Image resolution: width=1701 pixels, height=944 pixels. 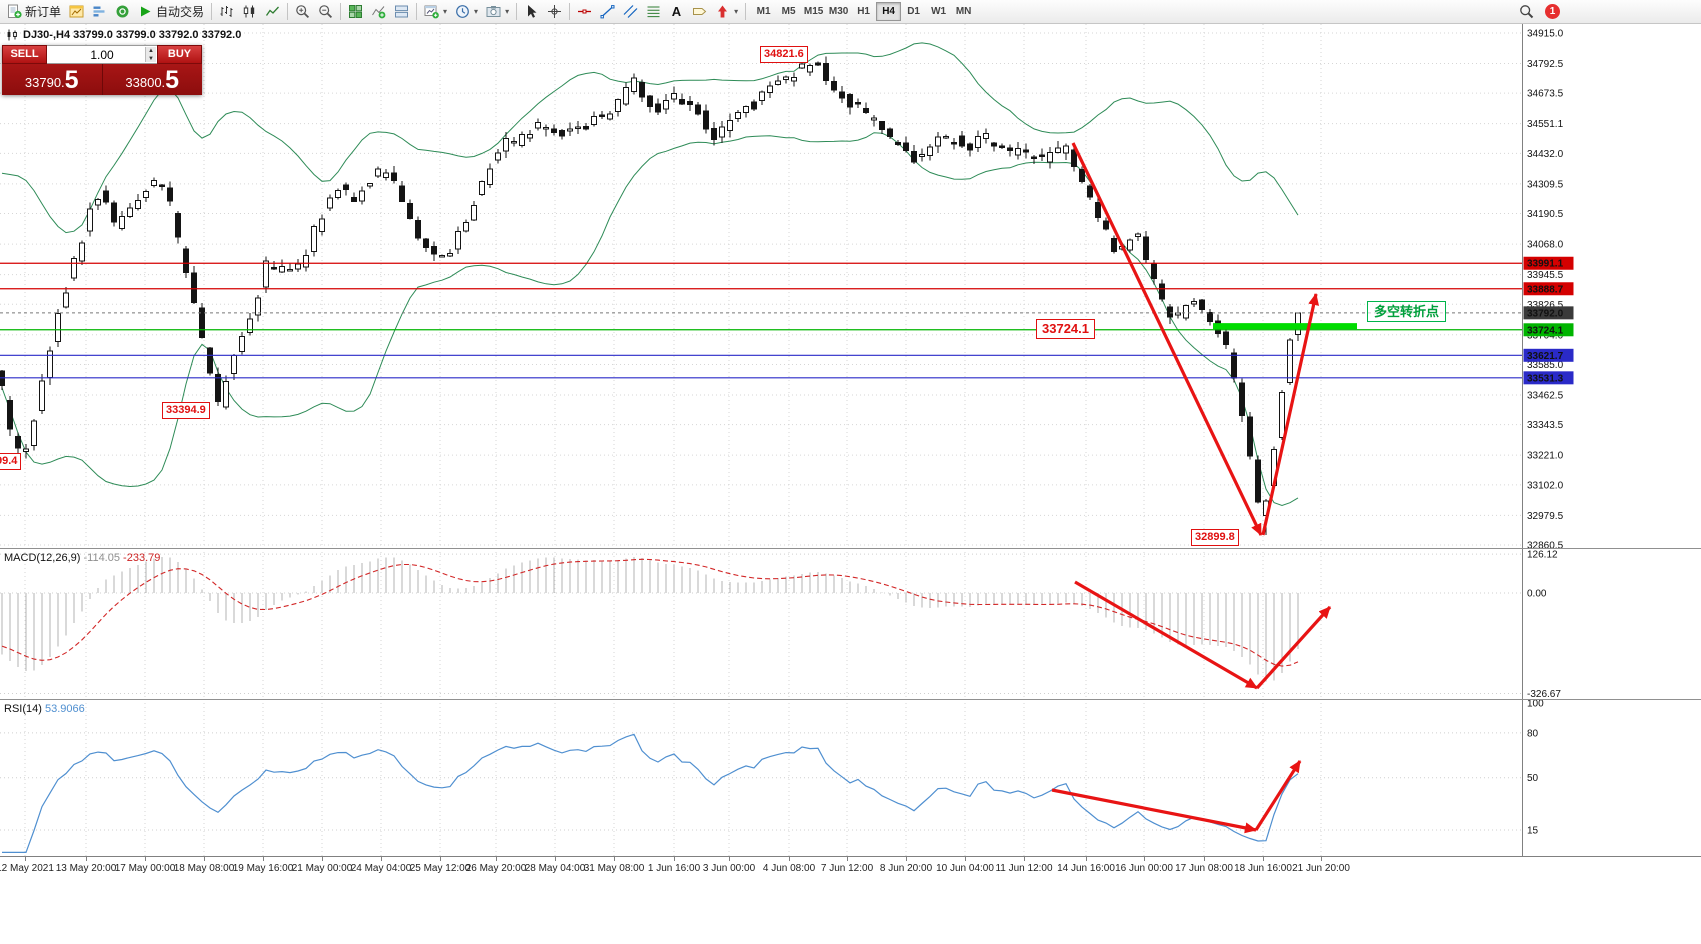 I want to click on text-label-button, so click(x=699, y=12).